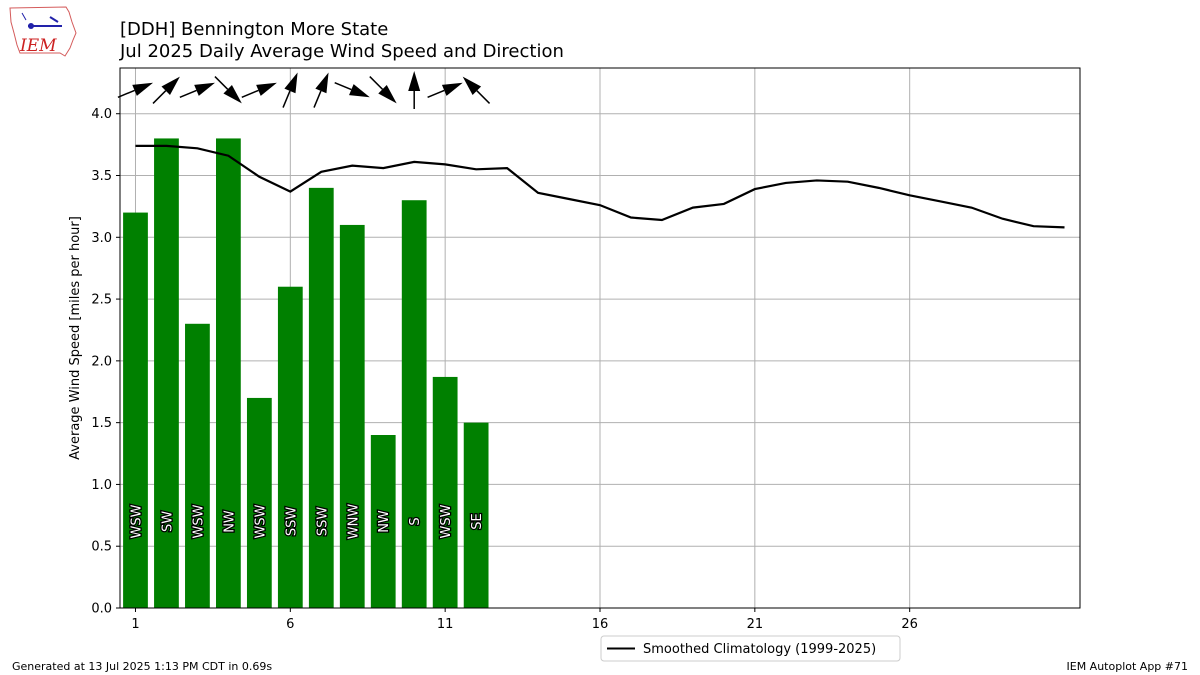  I want to click on x-tick-label: 6, so click(290, 624).